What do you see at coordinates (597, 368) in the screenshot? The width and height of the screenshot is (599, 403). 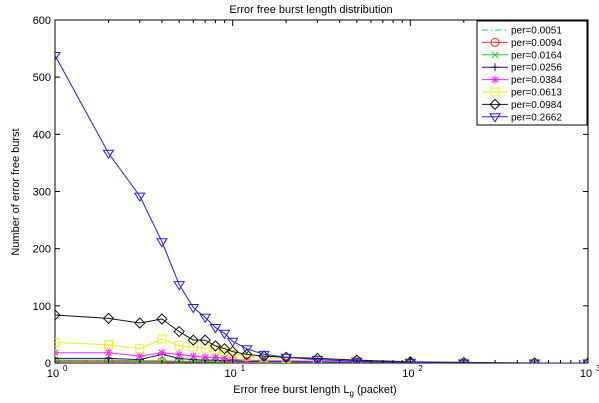 I see `x-tick-exponent: 3` at bounding box center [597, 368].